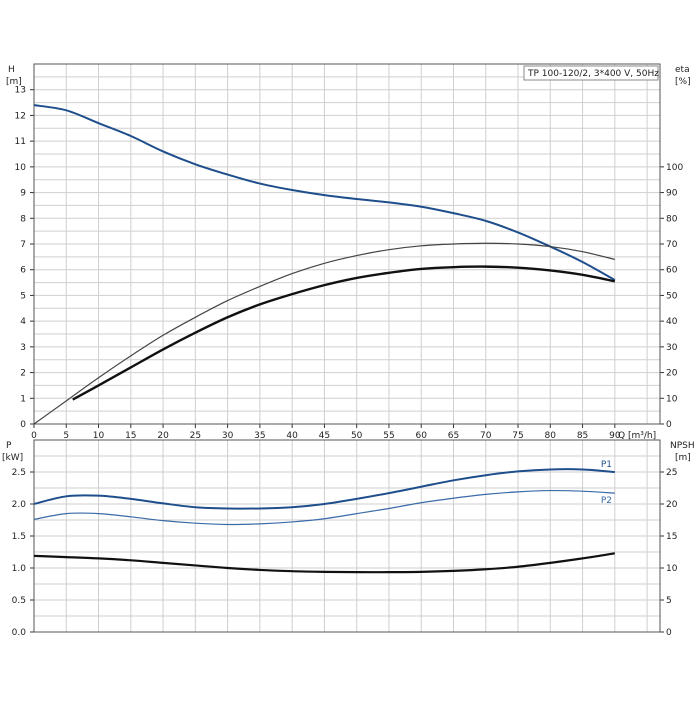 This screenshot has width=700, height=704. What do you see at coordinates (19, 633) in the screenshot?
I see `y-tick-label-left: 0.0` at bounding box center [19, 633].